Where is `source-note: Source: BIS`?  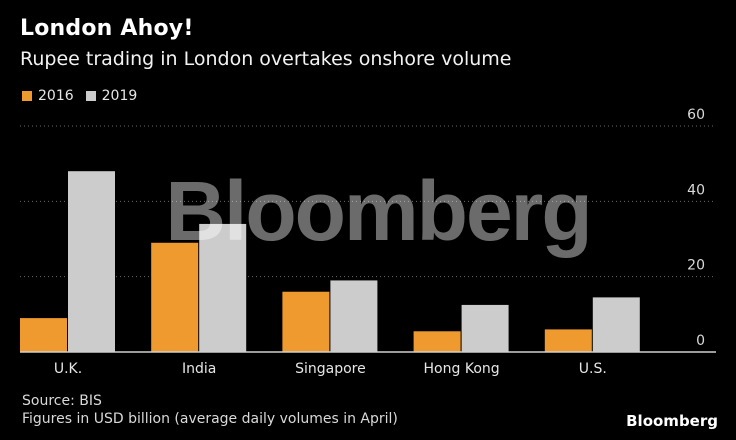
source-note: Source: BIS is located at coordinates (62, 401).